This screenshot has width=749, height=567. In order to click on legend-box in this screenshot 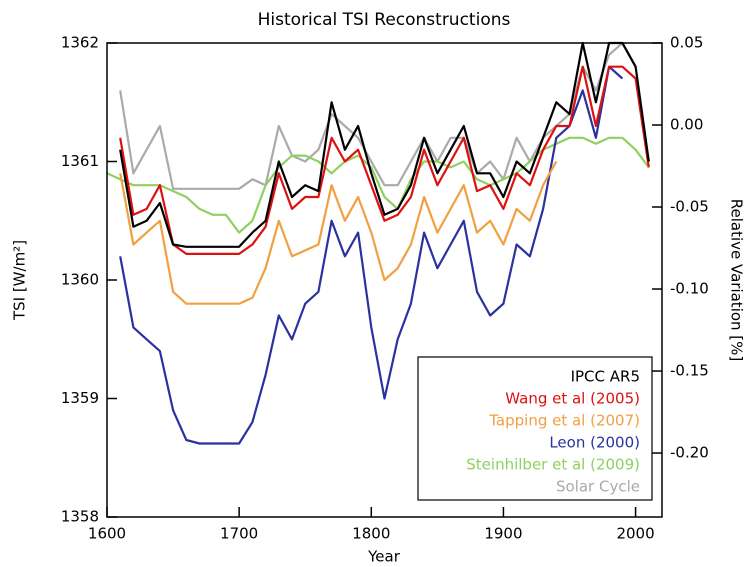, I will do `click(535, 428)`.